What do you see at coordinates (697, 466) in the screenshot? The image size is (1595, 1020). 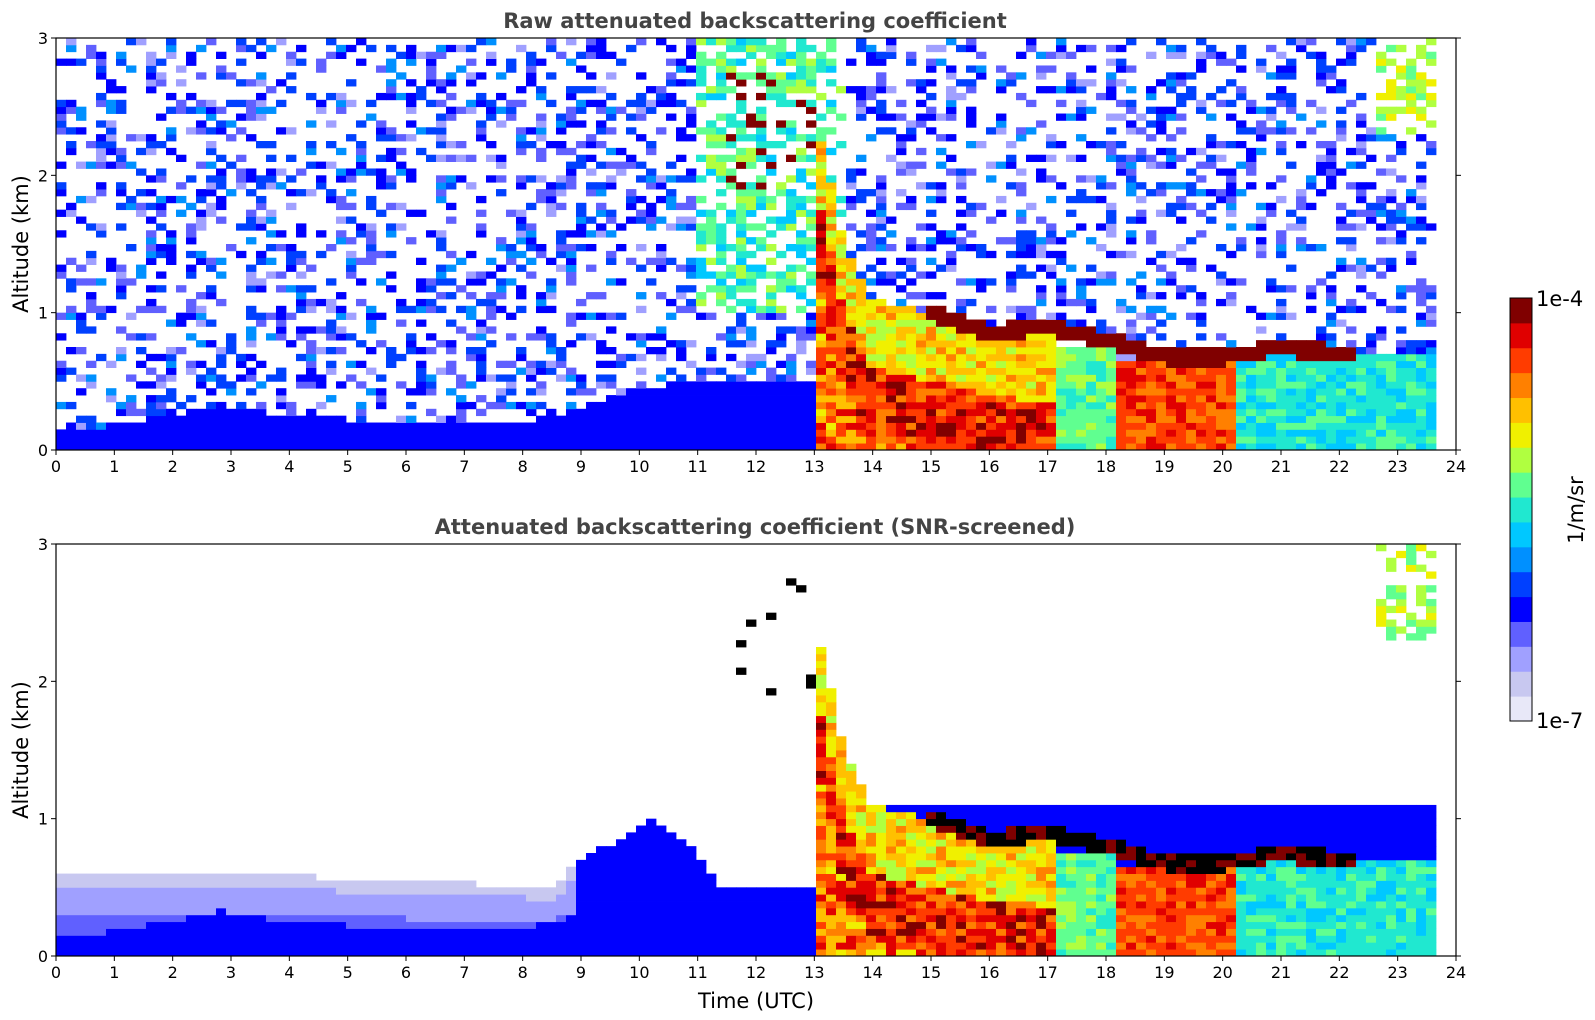 I see `x-tick-label: 11` at bounding box center [697, 466].